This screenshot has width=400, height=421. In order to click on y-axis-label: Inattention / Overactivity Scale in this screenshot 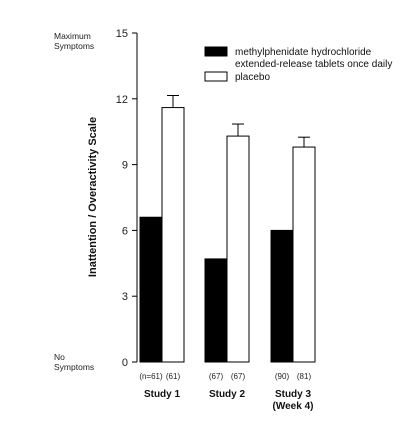, I will do `click(93, 197)`.